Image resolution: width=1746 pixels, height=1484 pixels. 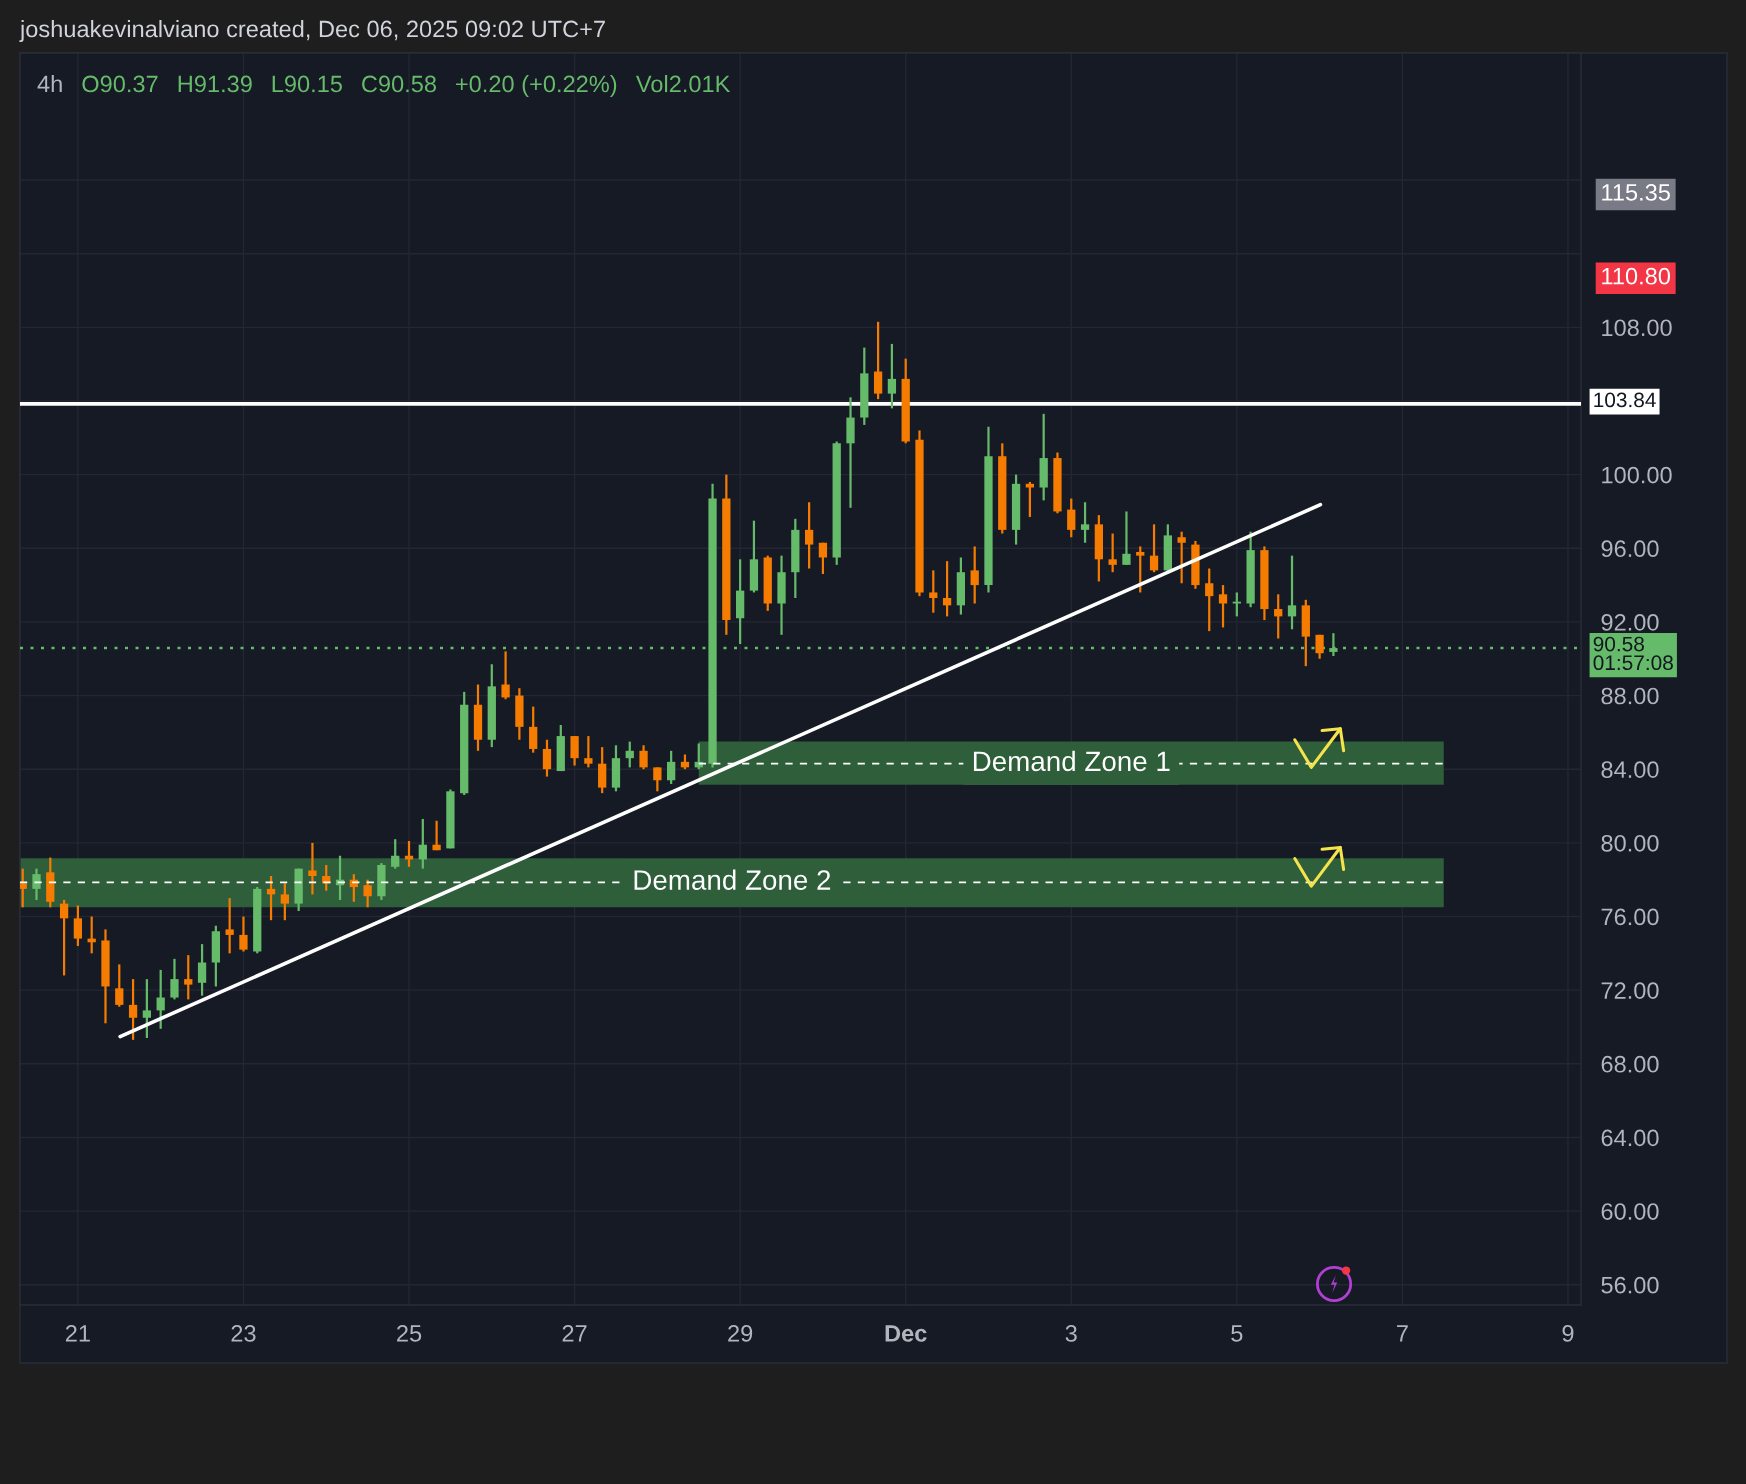 What do you see at coordinates (1071, 761) in the screenshot?
I see `series-label: Demand Zone 1` at bounding box center [1071, 761].